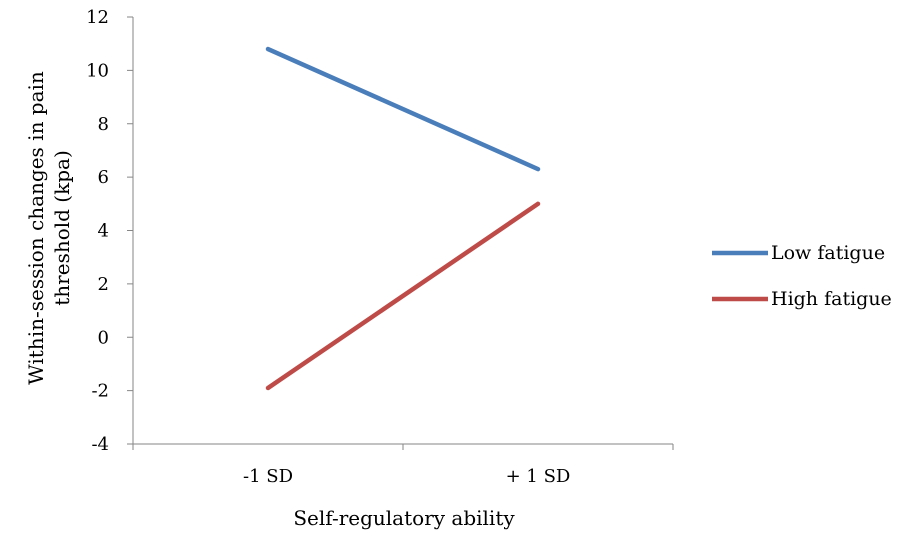  Describe the element at coordinates (403, 109) in the screenshot. I see `series-line-low-fatigue` at that location.